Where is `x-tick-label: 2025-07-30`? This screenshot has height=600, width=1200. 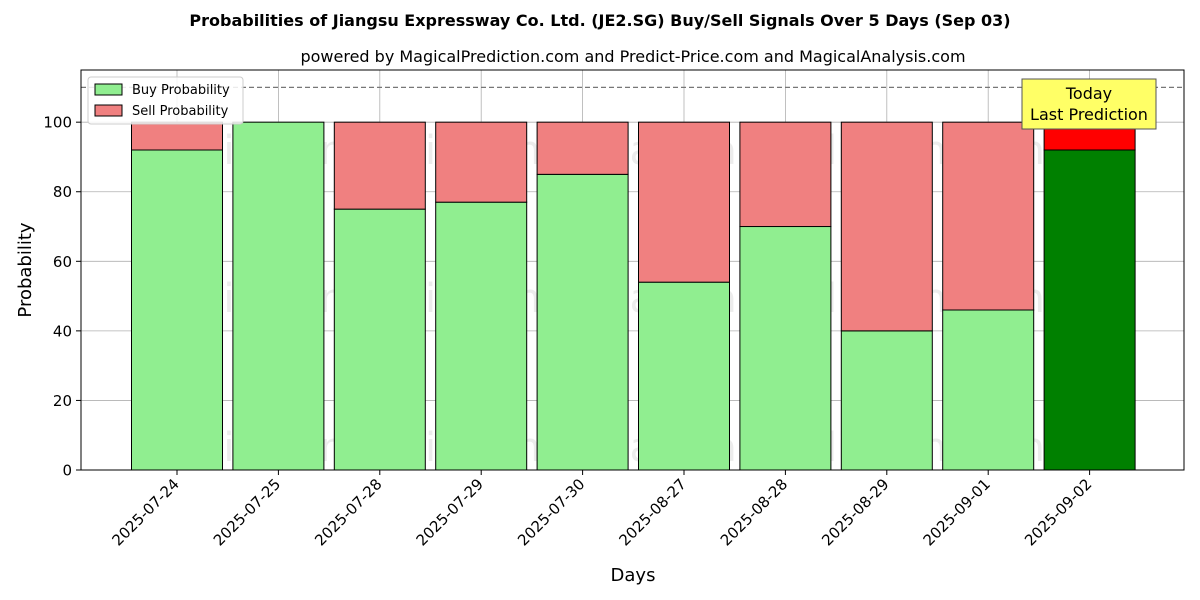
x-tick-label: 2025-07-30 is located at coordinates (551, 512).